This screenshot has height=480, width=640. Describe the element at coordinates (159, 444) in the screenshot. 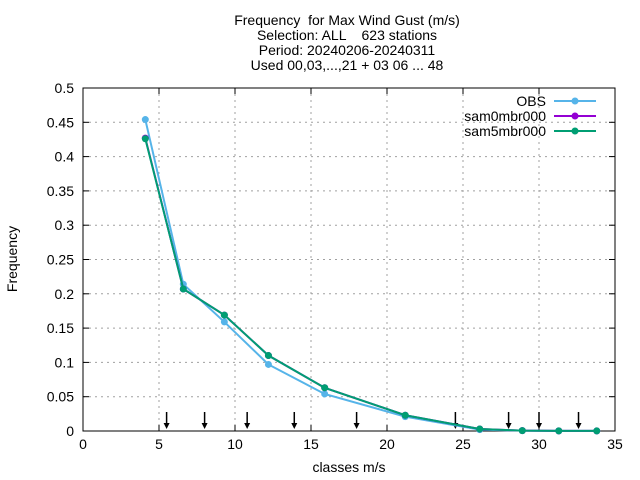

I see `x-tick-label: 5` at that location.